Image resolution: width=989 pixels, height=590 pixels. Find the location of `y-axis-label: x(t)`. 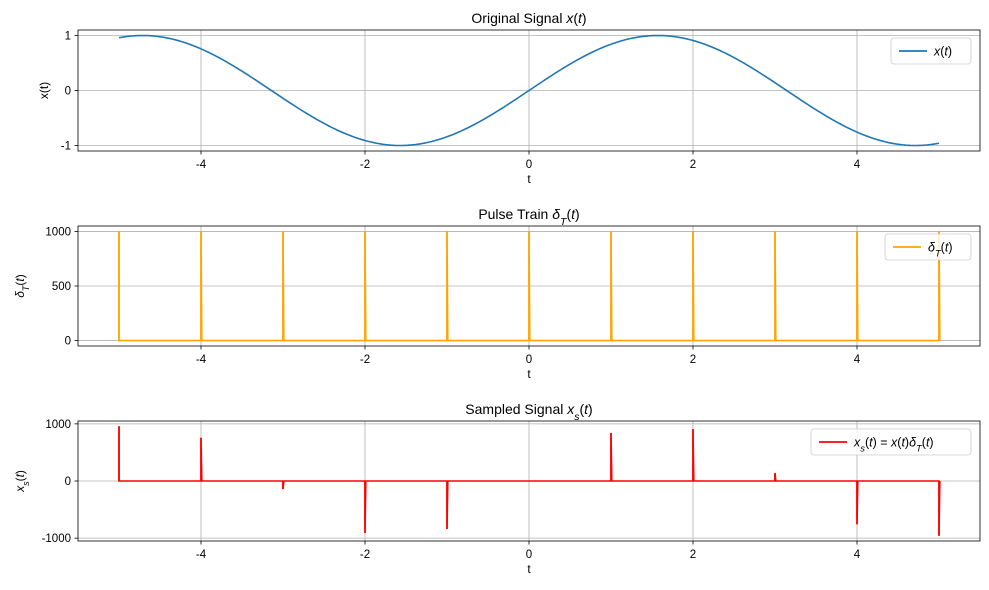

y-axis-label: x(t) is located at coordinates (44, 90).